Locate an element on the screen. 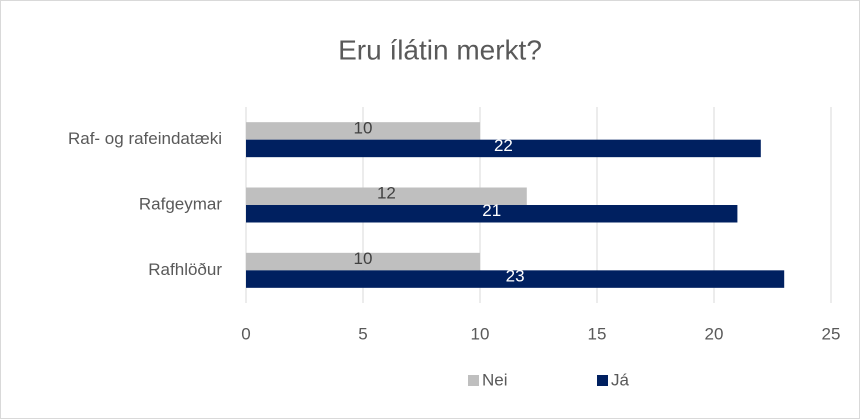  x-tick-label: 10 is located at coordinates (480, 333).